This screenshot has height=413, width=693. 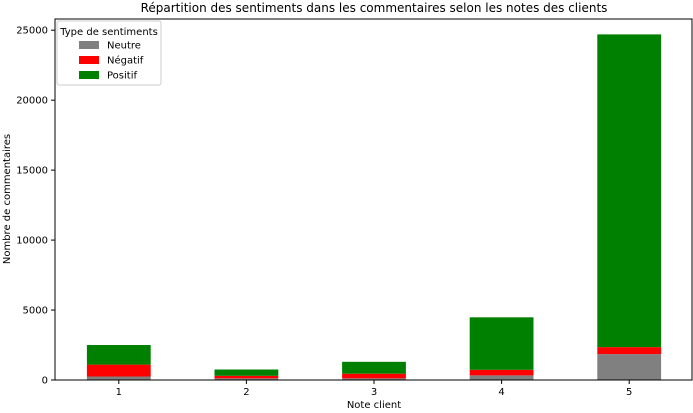 I want to click on x-tick-label-5: 5, so click(x=629, y=392).